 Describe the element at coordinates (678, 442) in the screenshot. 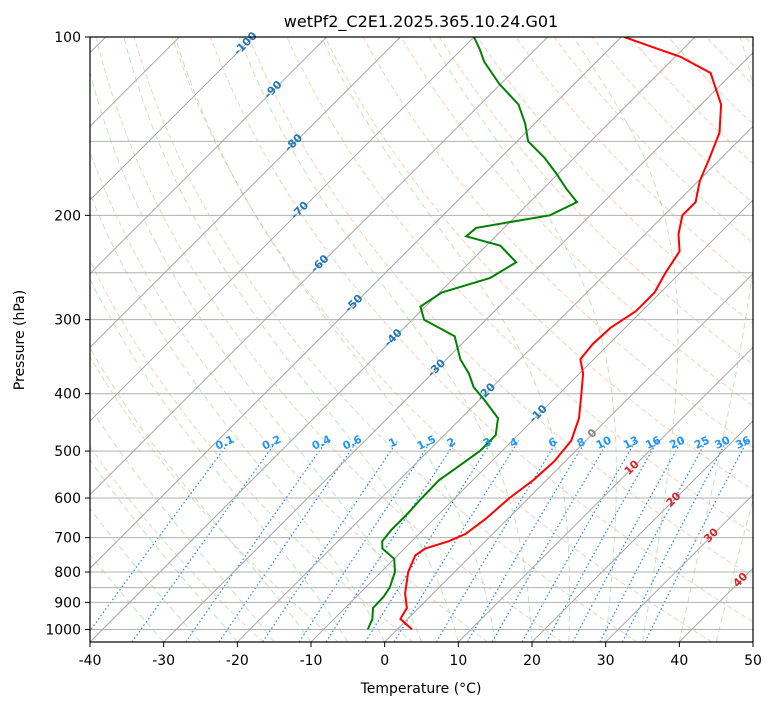

I see `mixing-ratio-label: 20` at that location.